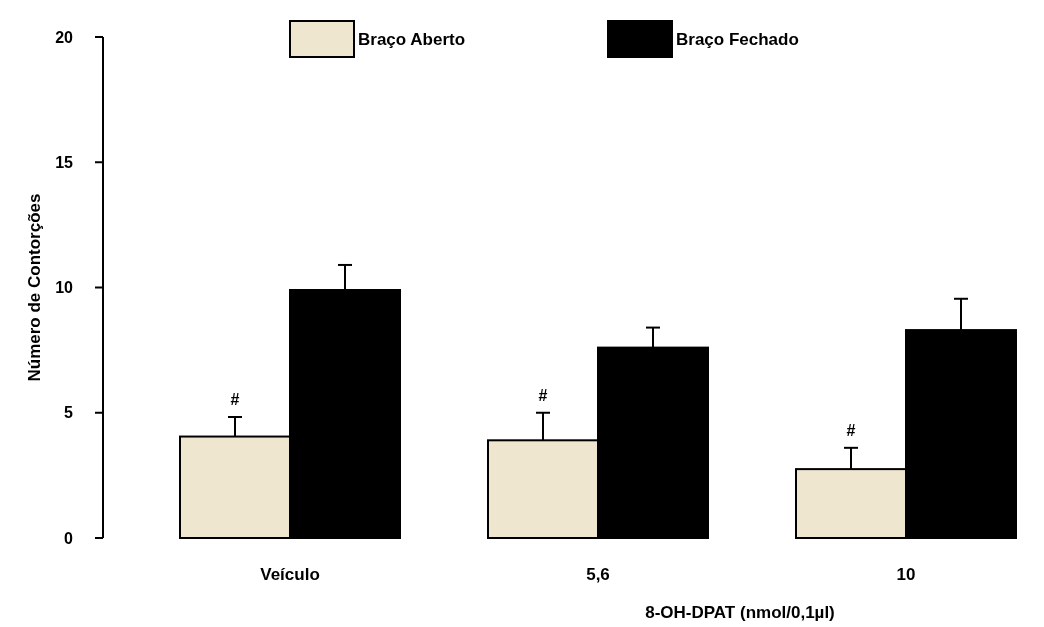  I want to click on y-tick-label: 5, so click(69, 413).